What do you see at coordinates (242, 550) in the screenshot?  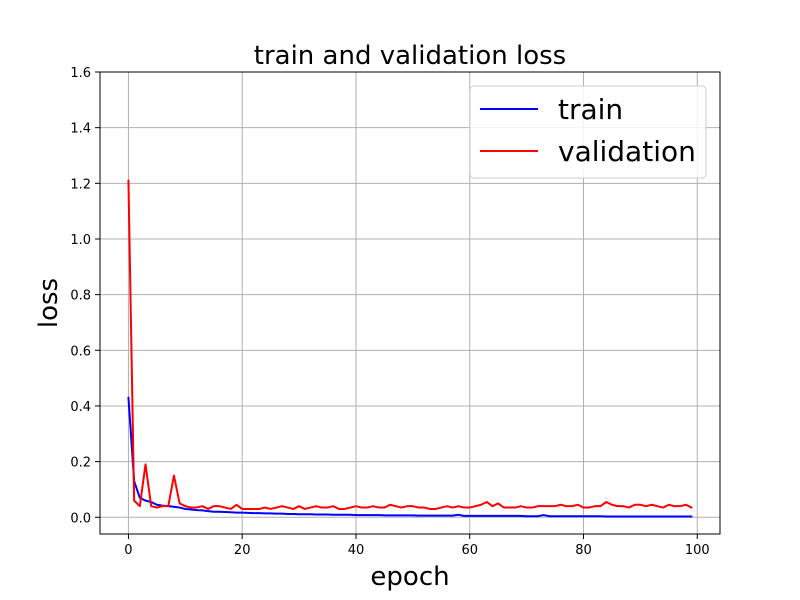 I see `x-tick-label: 20` at bounding box center [242, 550].